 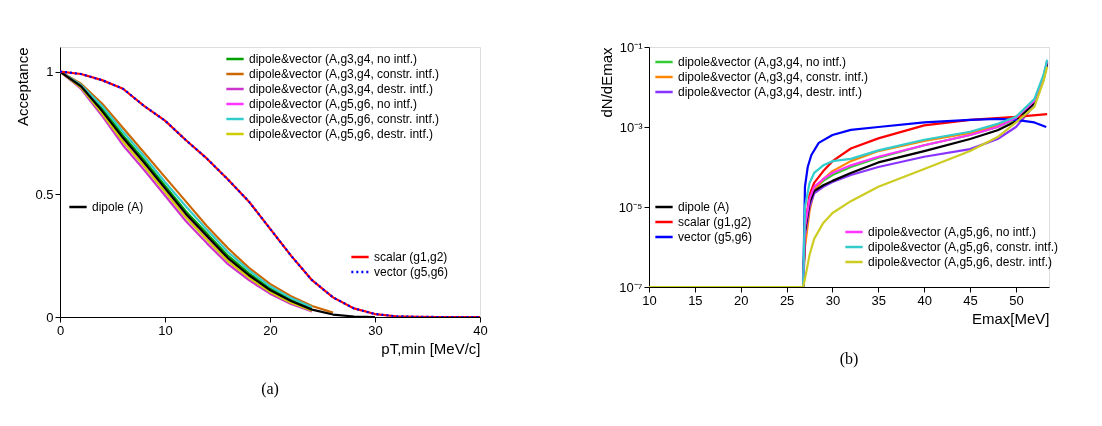 What do you see at coordinates (879, 300) in the screenshot?
I see `x-tick-label: 35` at bounding box center [879, 300].